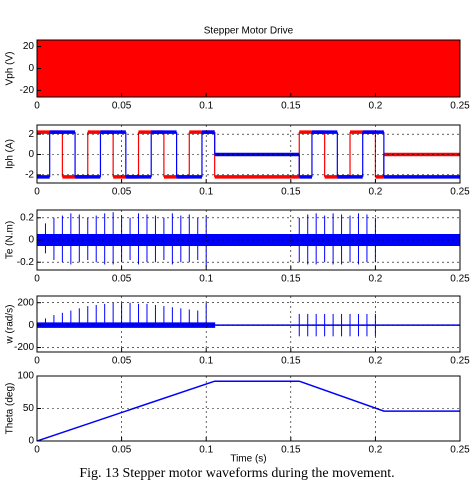 This screenshot has height=484, width=474. I want to click on y-tick-label: -200, so click(24, 347).